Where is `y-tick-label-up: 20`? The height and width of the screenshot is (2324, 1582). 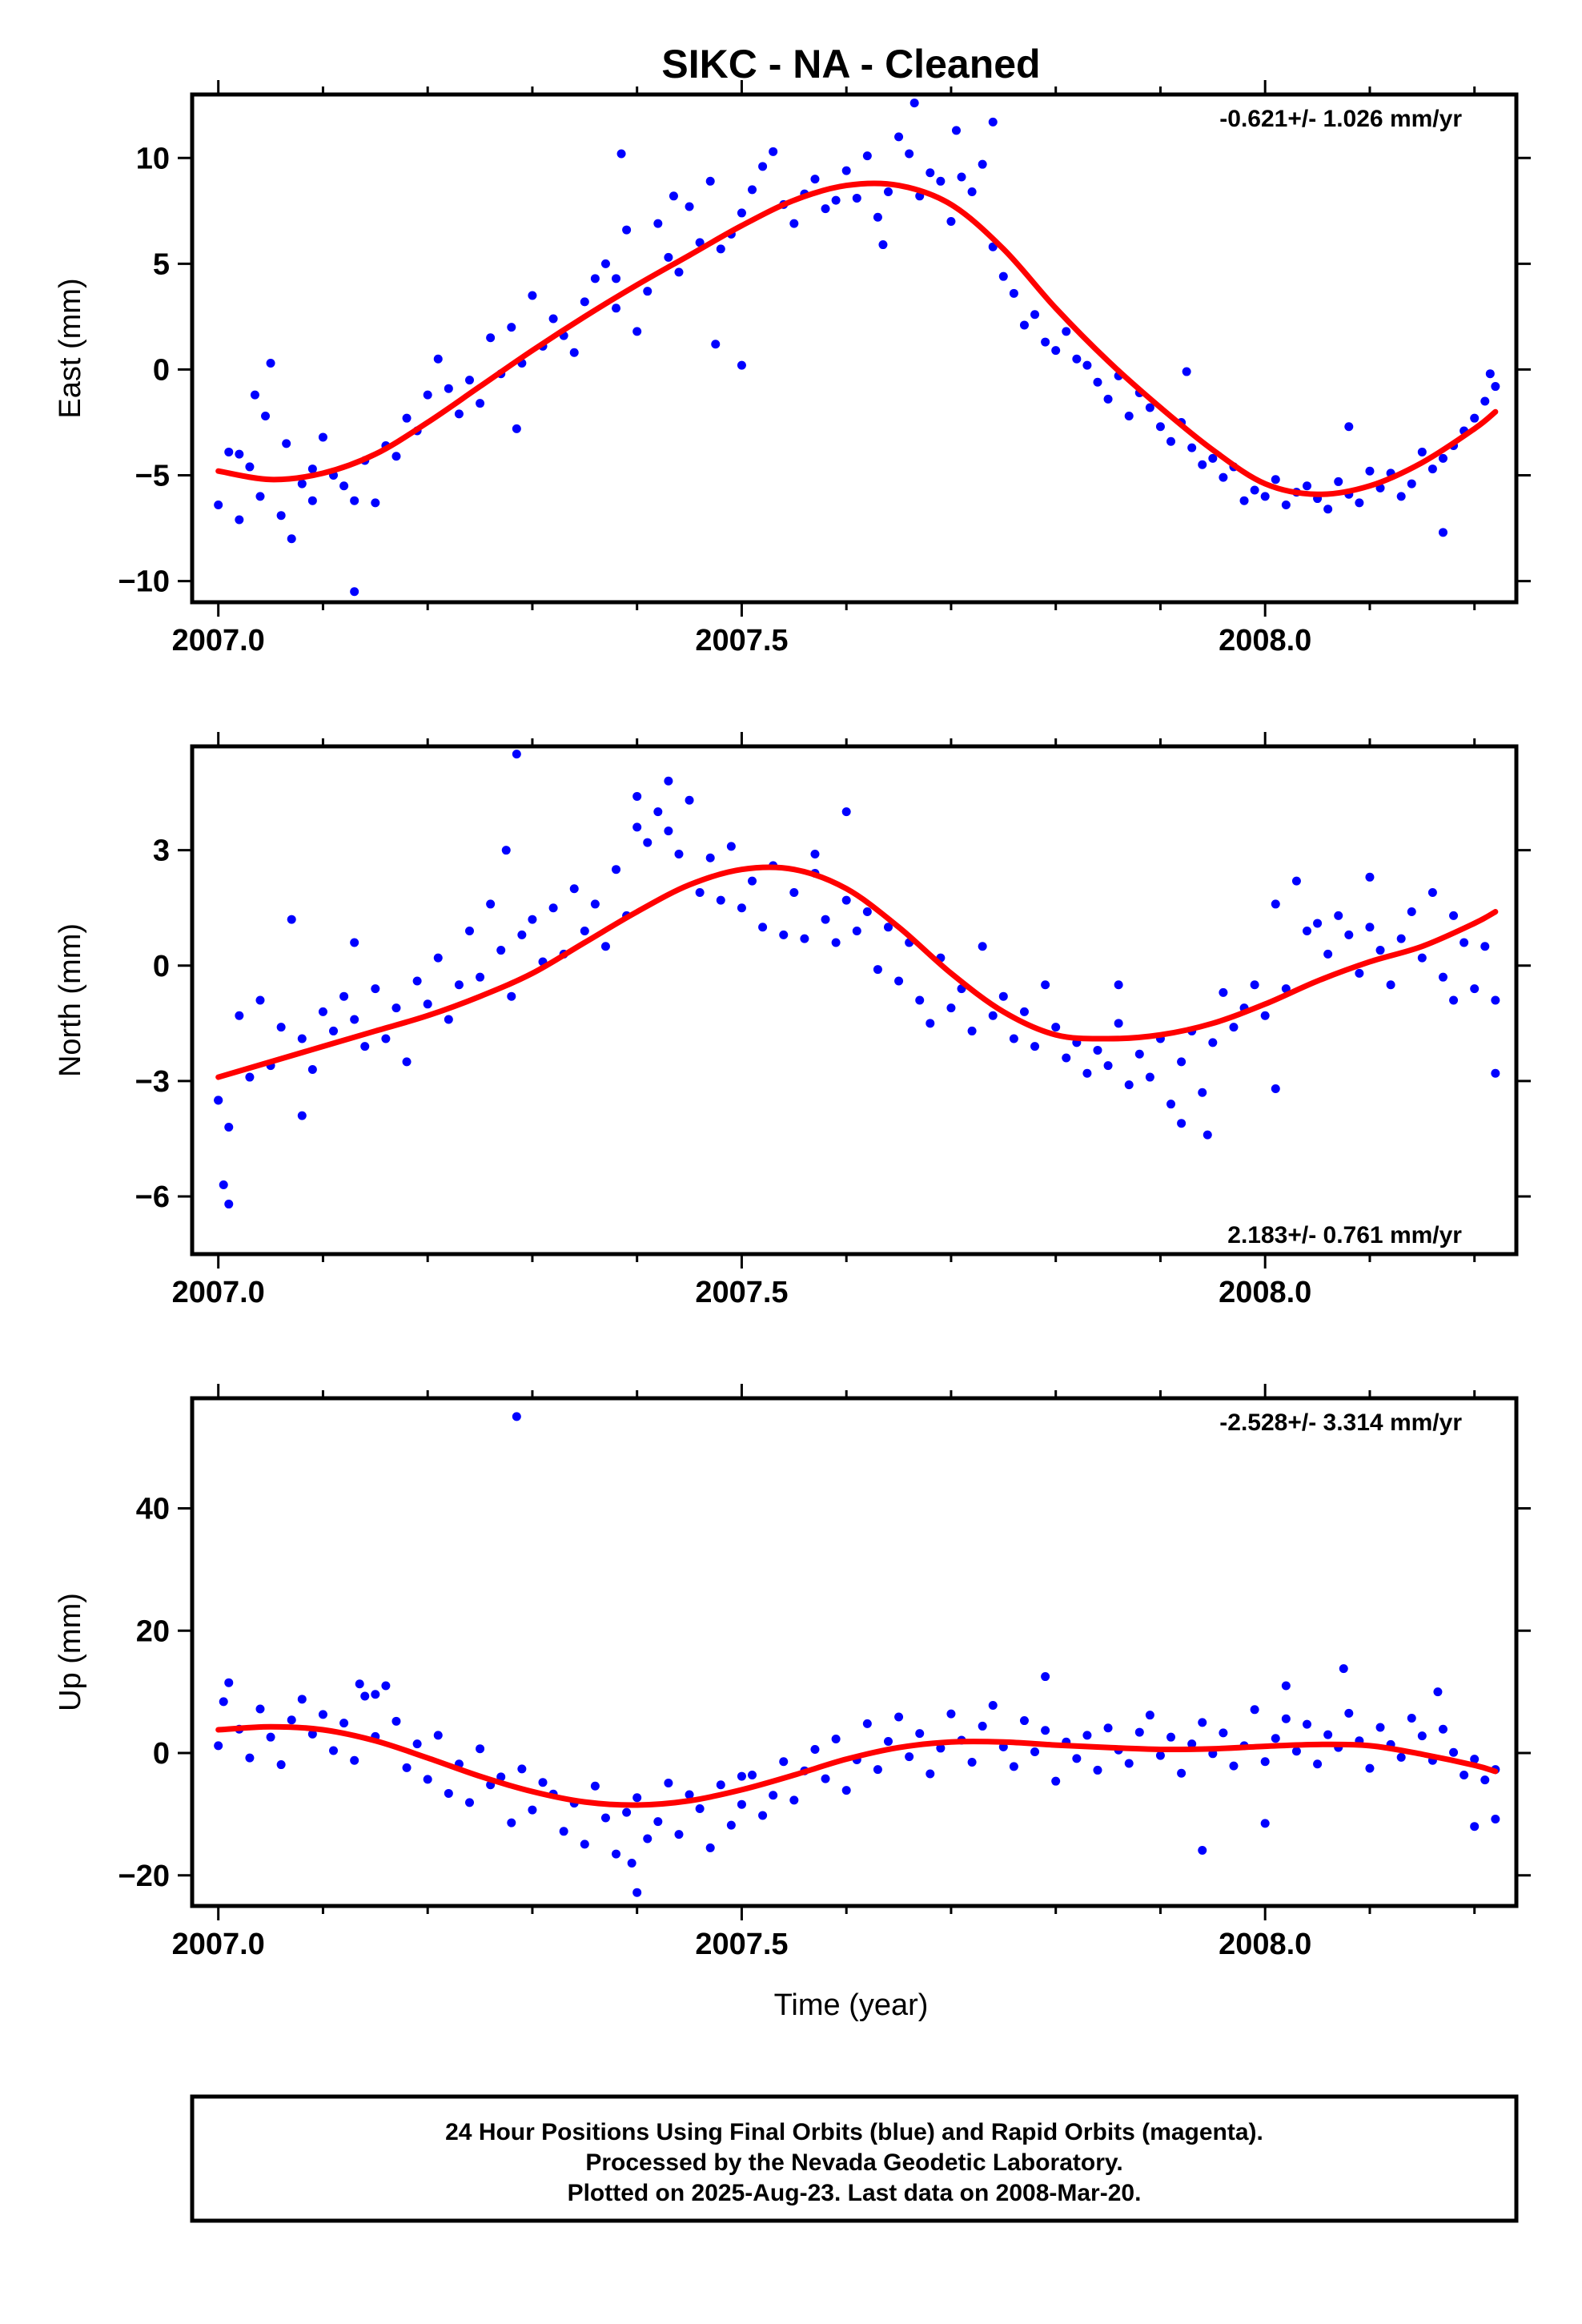 y-tick-label-up: 20 is located at coordinates (153, 1631).